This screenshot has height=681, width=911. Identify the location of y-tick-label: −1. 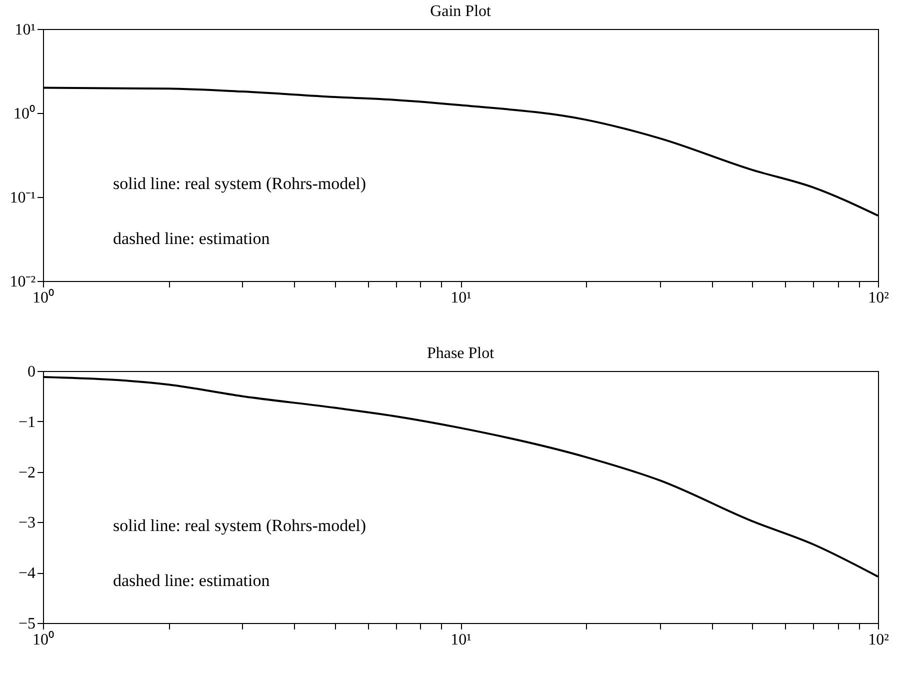
(27, 422).